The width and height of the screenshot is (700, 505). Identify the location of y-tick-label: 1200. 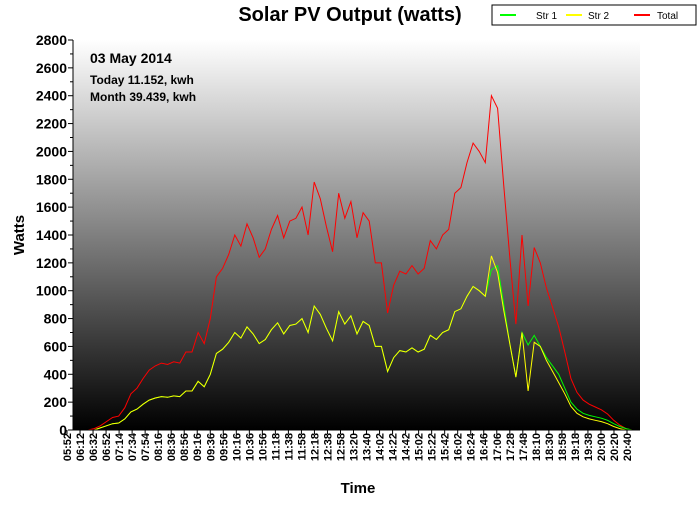
(51, 263).